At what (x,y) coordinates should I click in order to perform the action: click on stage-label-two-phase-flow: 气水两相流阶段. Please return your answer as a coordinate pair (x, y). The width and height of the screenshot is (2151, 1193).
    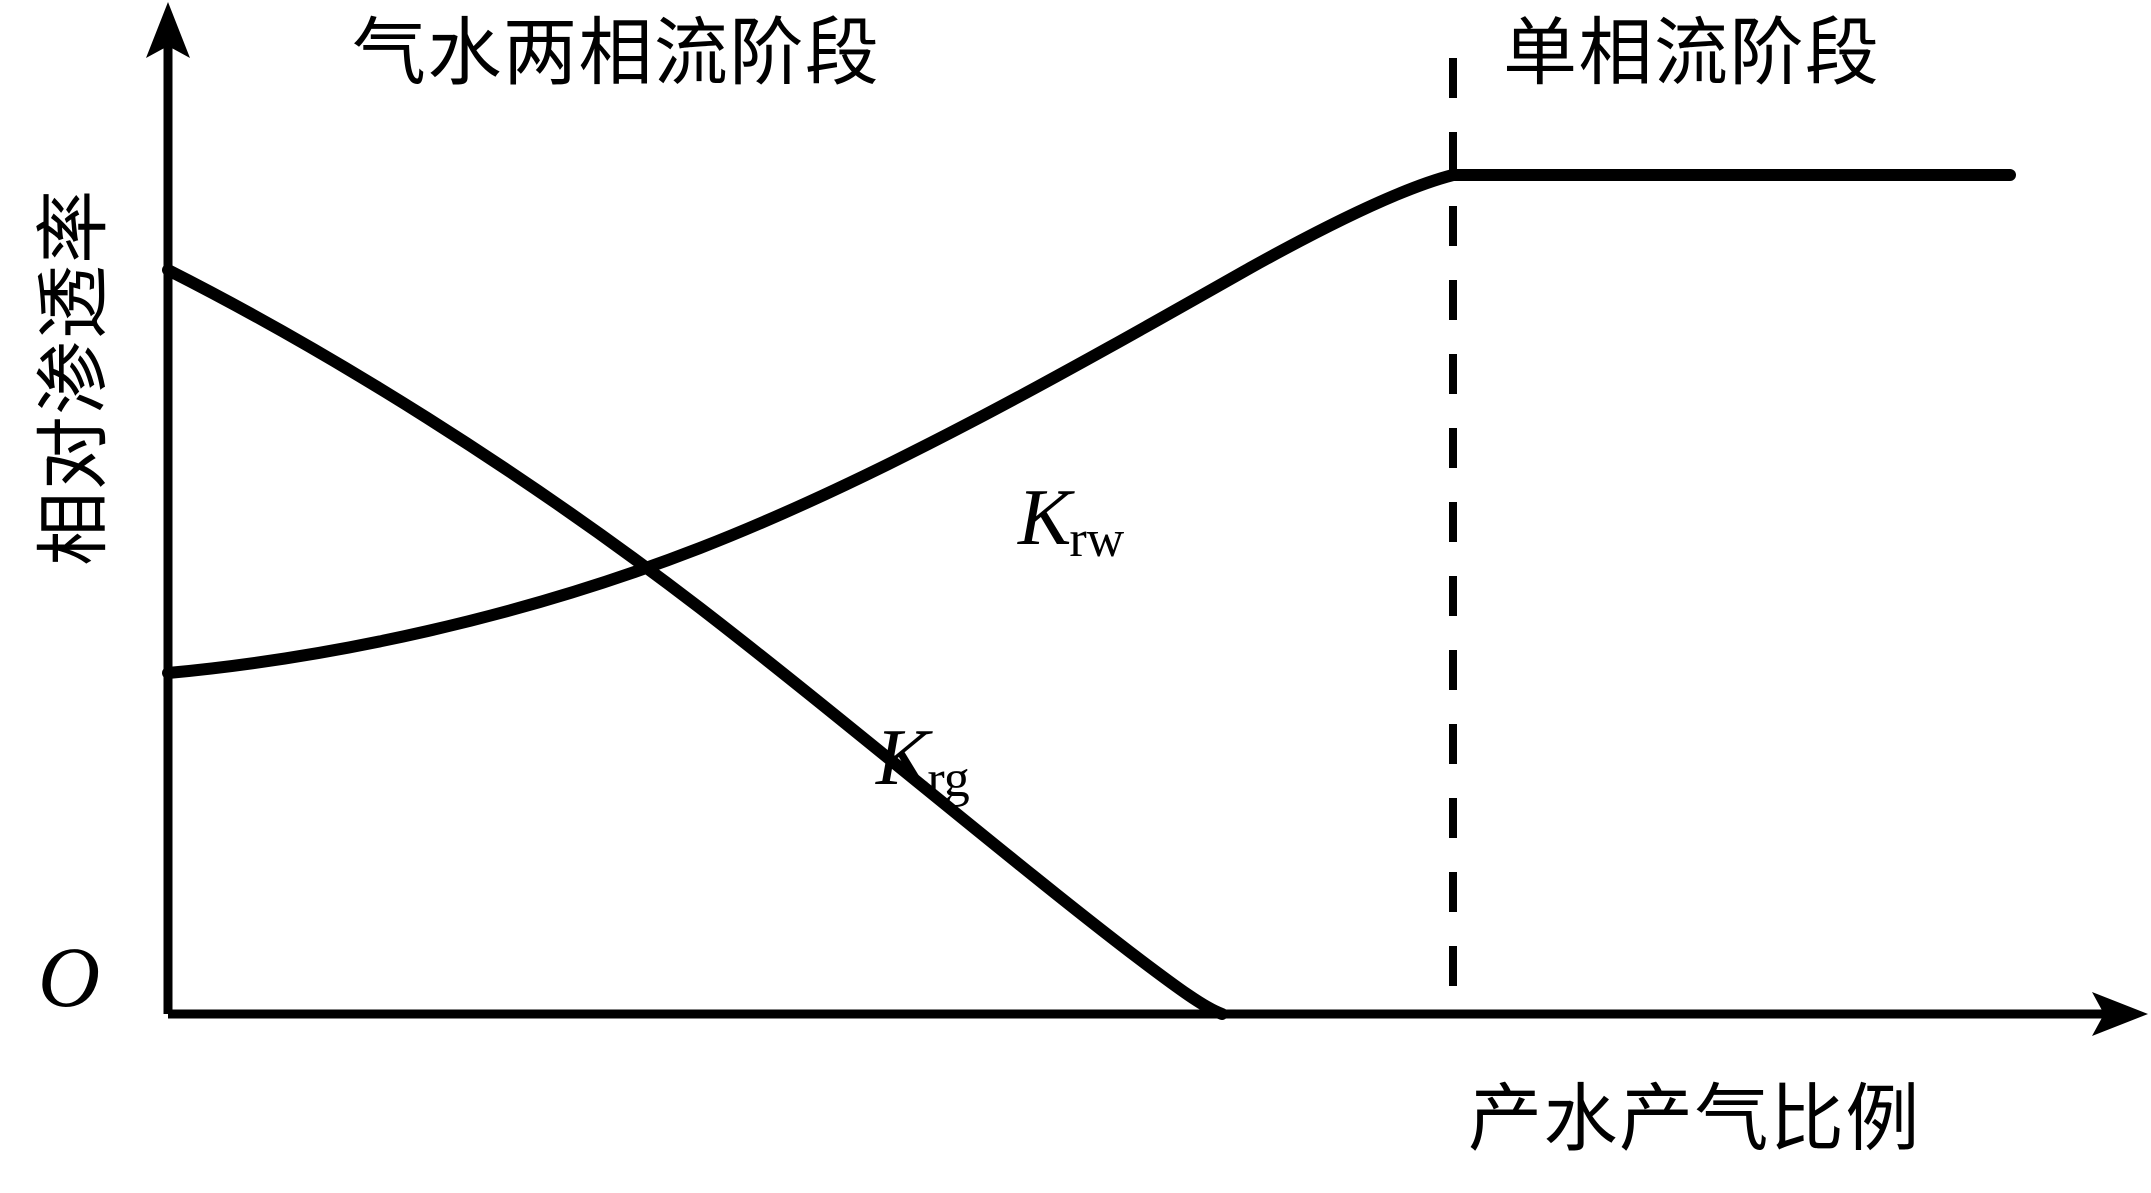
    Looking at the image, I should click on (616, 53).